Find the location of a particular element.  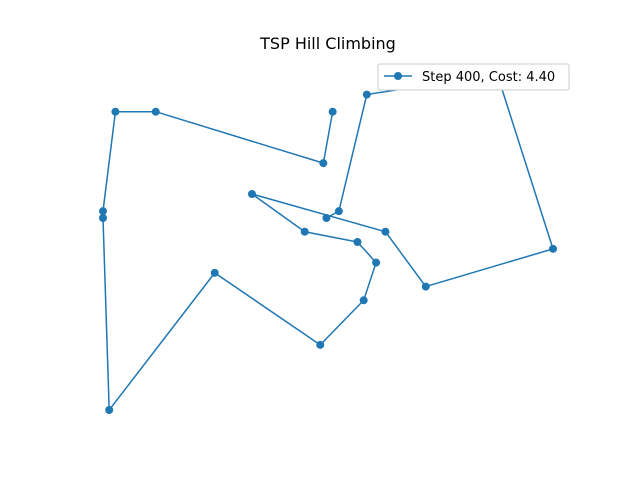

legend: Step 400, Cost: 4.40 is located at coordinates (473, 77).